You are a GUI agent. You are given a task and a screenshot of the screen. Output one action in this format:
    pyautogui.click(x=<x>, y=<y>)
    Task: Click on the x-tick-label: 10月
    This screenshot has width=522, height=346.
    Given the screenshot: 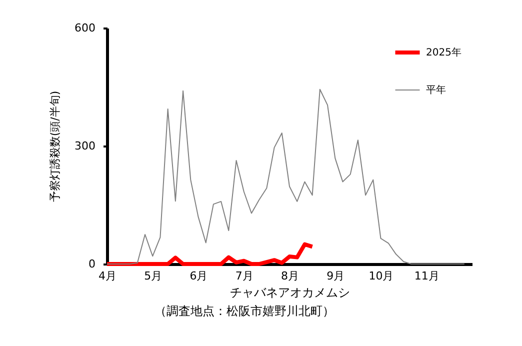 What is the action you would take?
    pyautogui.click(x=381, y=276)
    